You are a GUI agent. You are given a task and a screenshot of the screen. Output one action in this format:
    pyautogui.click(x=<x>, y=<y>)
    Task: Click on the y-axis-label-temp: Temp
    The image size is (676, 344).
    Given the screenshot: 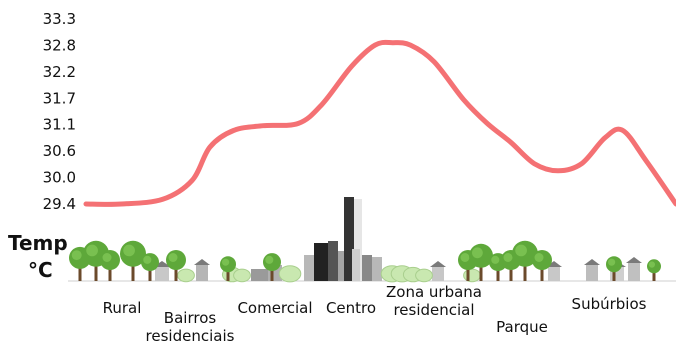 What is the action you would take?
    pyautogui.click(x=38, y=243)
    